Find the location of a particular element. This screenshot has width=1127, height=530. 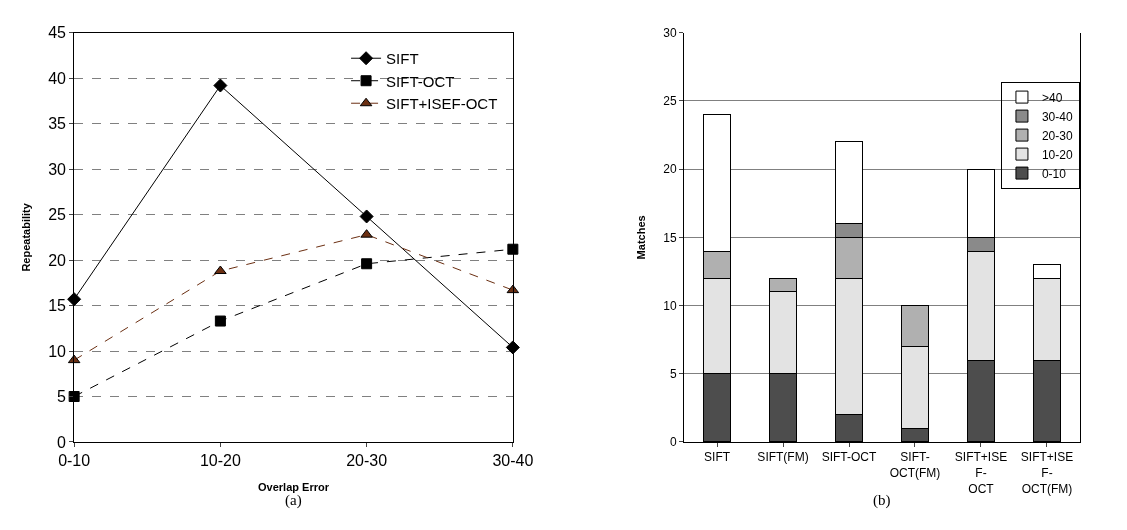

x-tick-label: 20-30 is located at coordinates (367, 461).